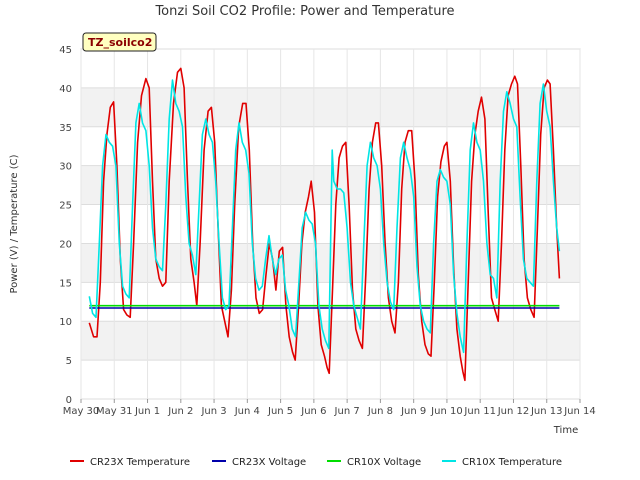 Image resolution: width=640 pixels, height=480 pixels. What do you see at coordinates (147, 411) in the screenshot?
I see `x-tick-label: Jun 1` at bounding box center [147, 411].